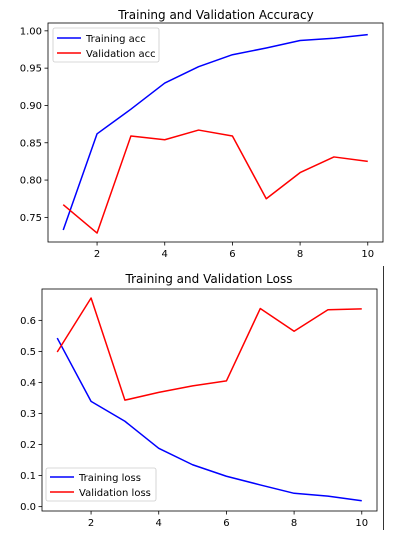  I want to click on legend-label-training: Training loss, so click(109, 478).